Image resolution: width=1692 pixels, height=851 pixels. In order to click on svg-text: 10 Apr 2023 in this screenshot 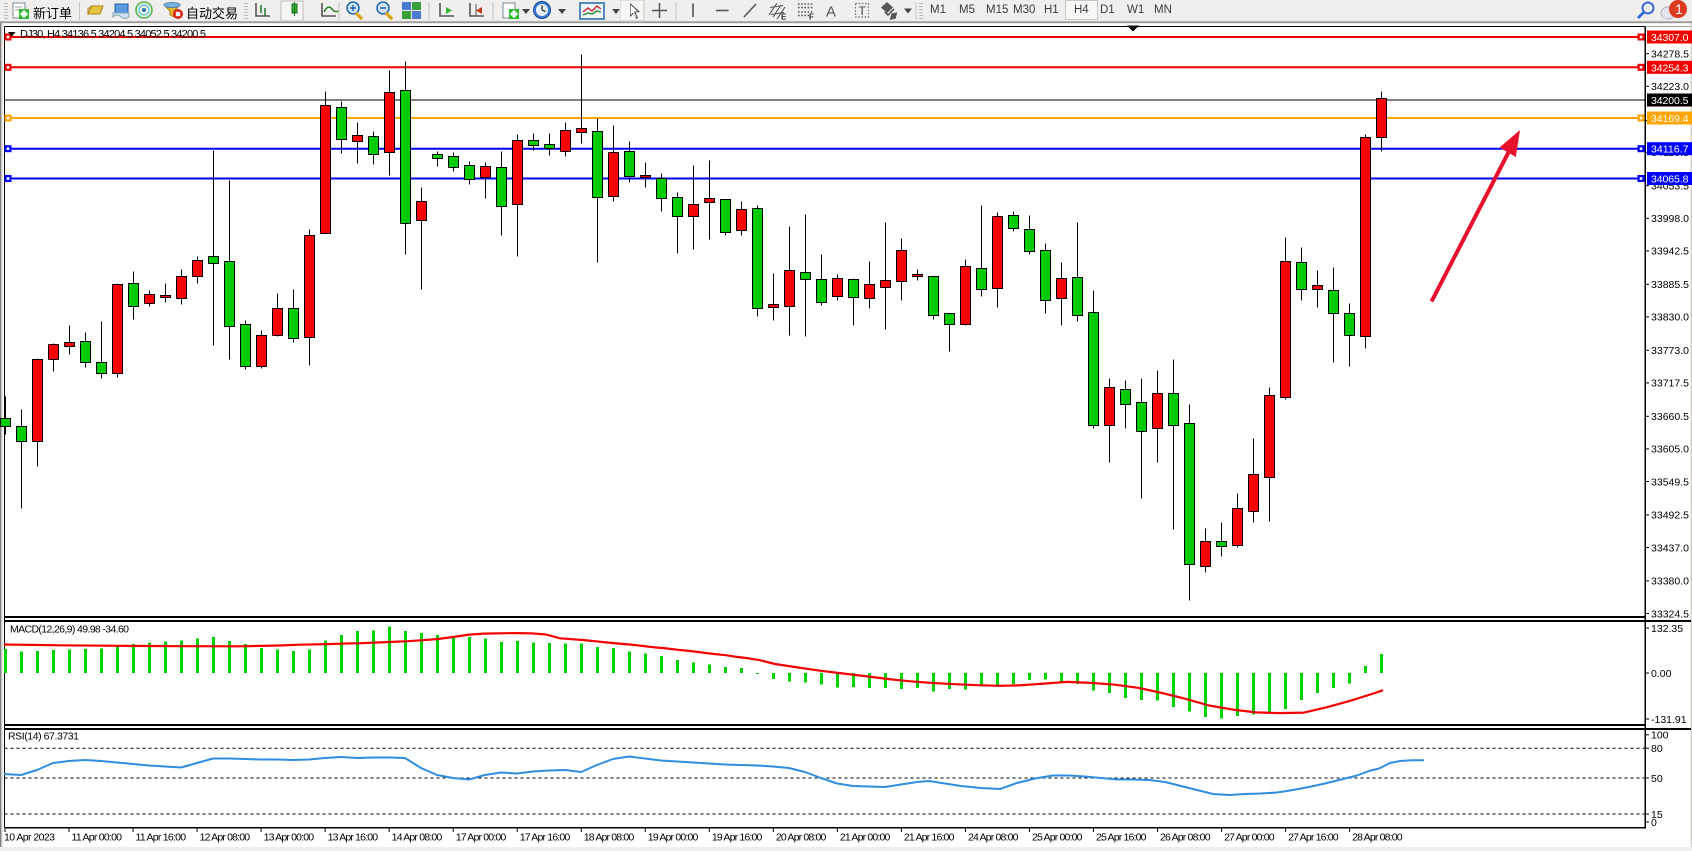, I will do `click(29, 838)`.